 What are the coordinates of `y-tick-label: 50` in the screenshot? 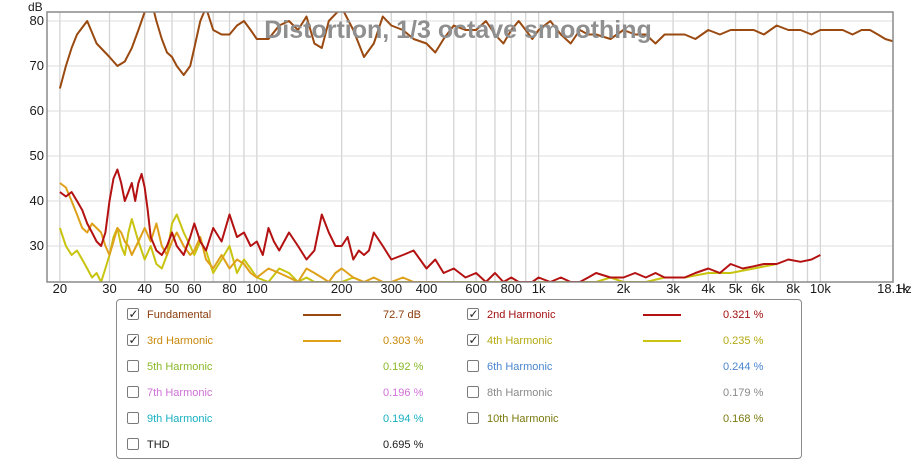 It's located at (37, 155).